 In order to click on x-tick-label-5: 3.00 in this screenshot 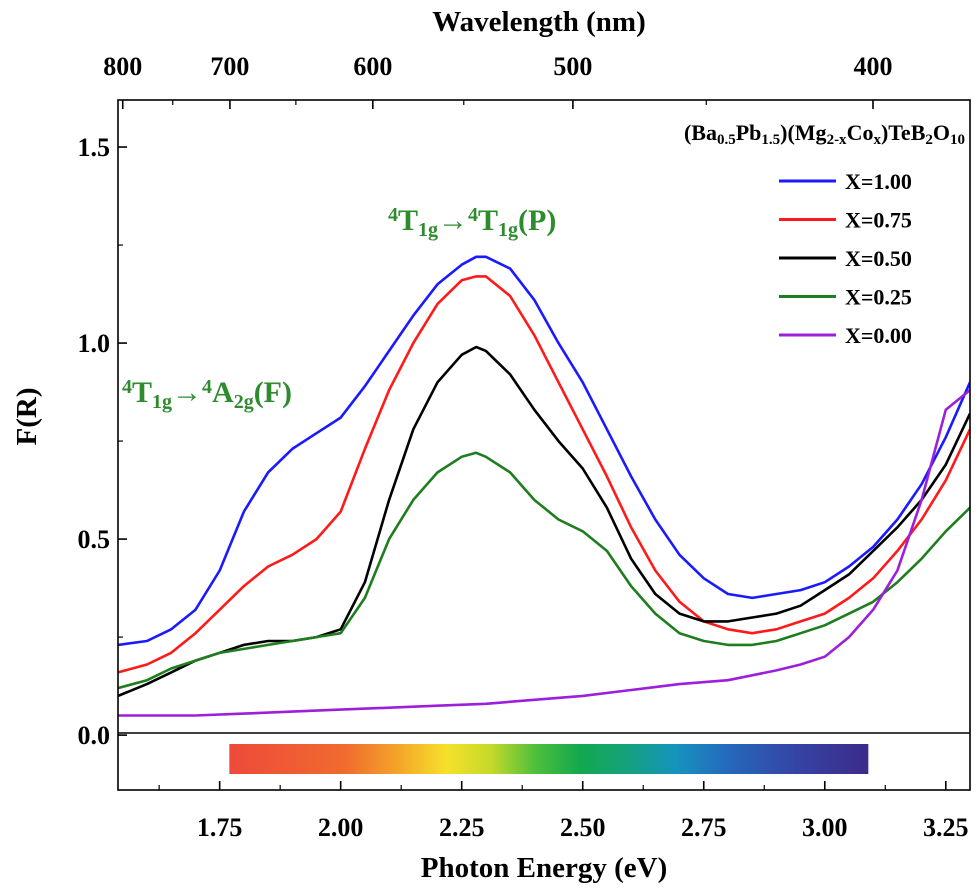, I will do `click(825, 827)`.